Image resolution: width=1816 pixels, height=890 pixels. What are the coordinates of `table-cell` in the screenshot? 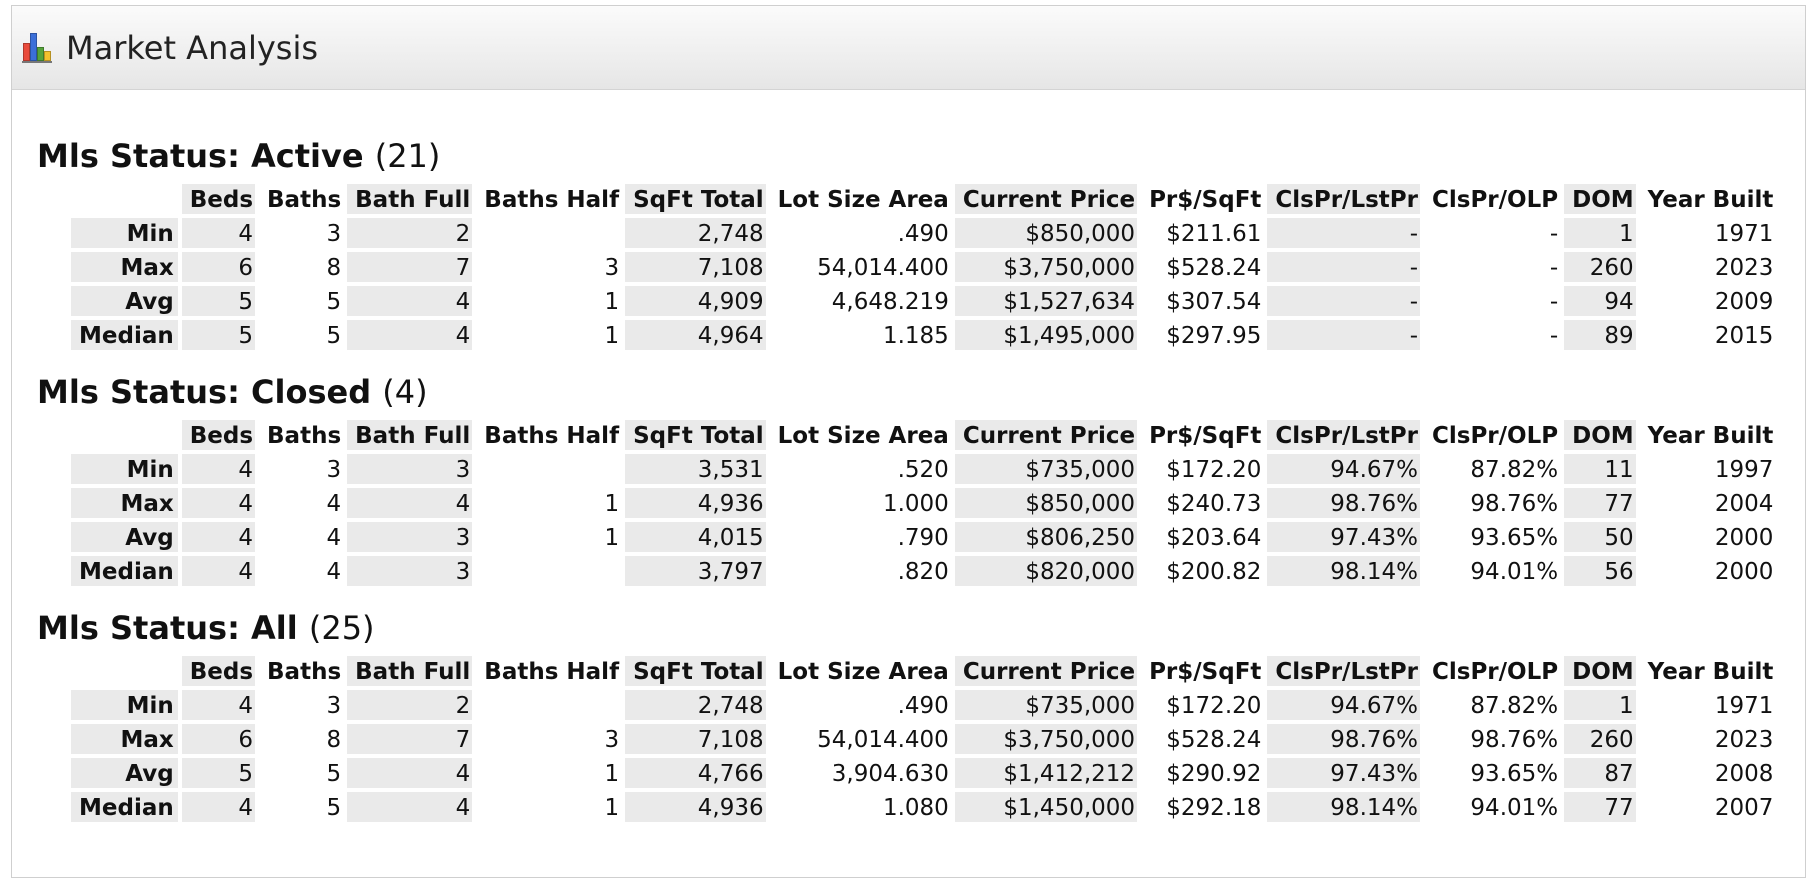 It's located at (548, 469).